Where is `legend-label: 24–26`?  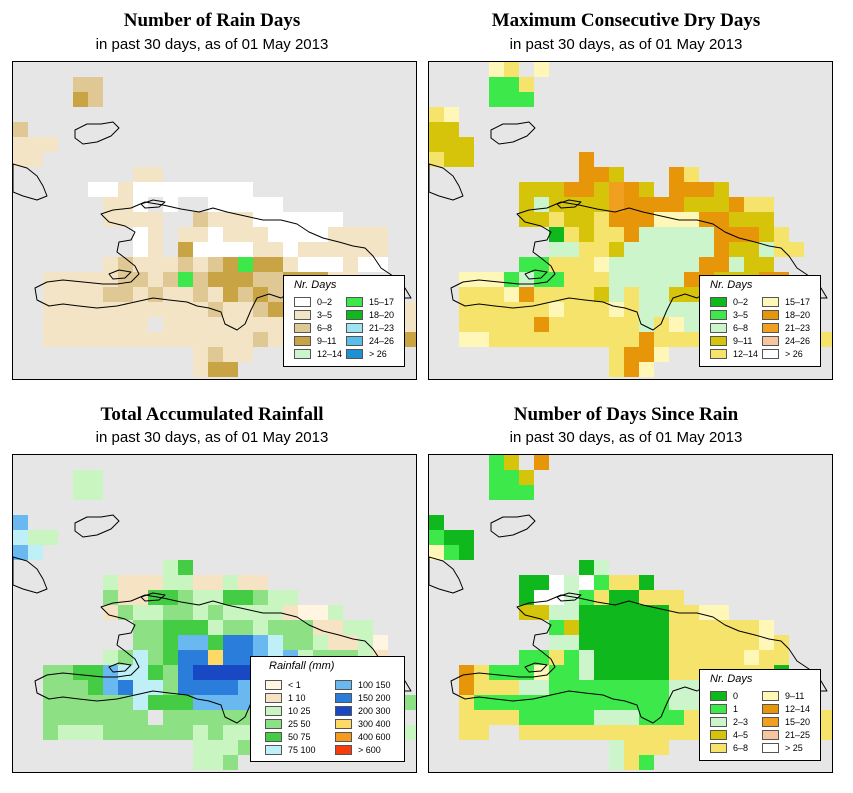 legend-label: 24–26 is located at coordinates (798, 340).